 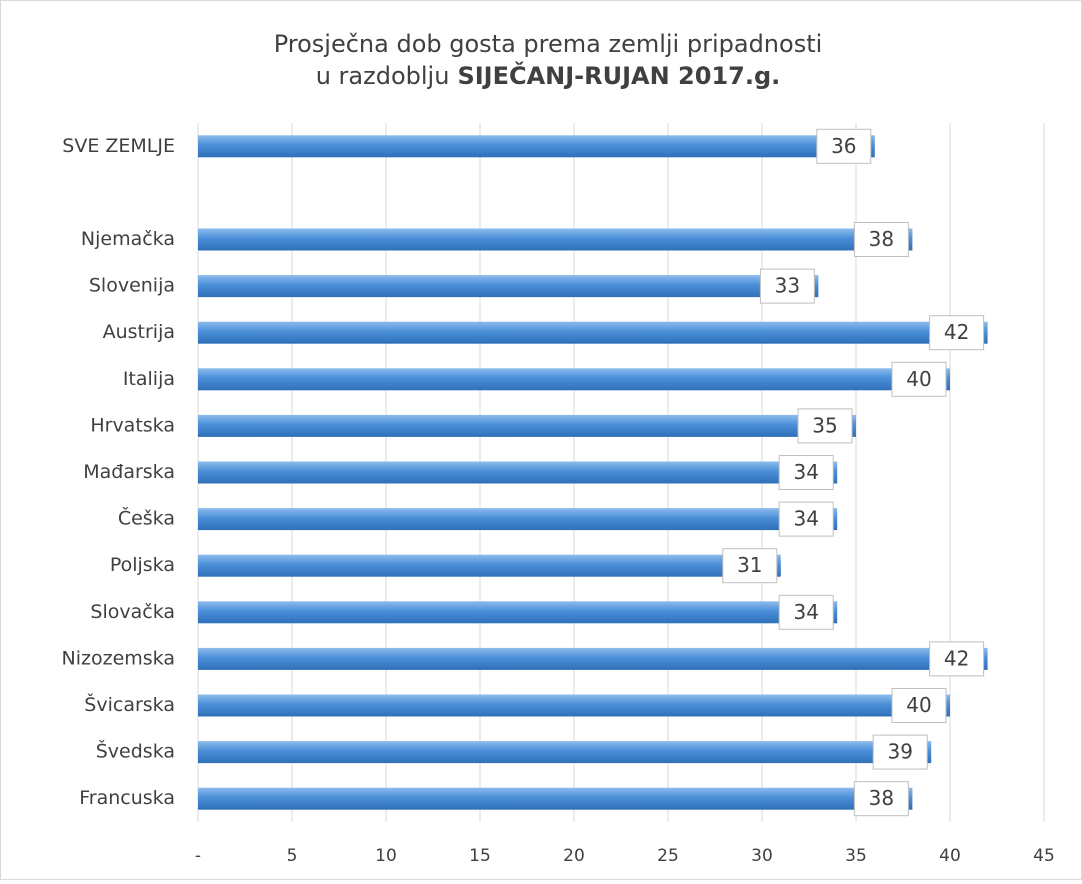 I want to click on data-label: 36, so click(x=843, y=146).